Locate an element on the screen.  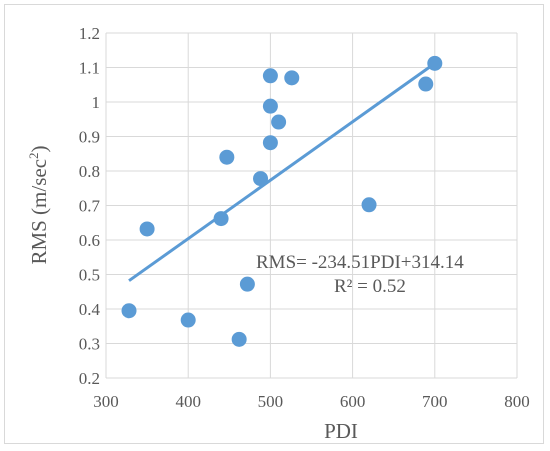
y-axis-title-main: RMS (m/sec is located at coordinates (39, 212).